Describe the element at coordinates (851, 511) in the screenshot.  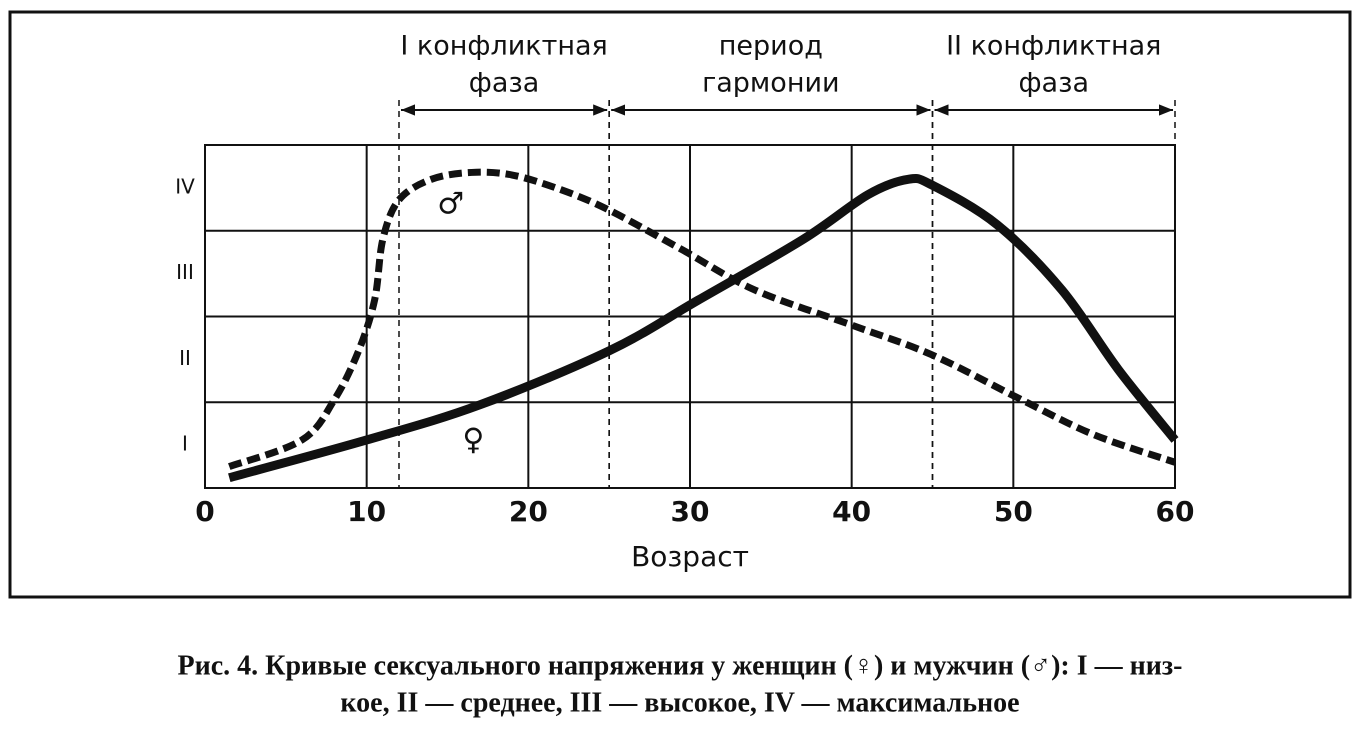
I see `x-tick-label: 40` at that location.